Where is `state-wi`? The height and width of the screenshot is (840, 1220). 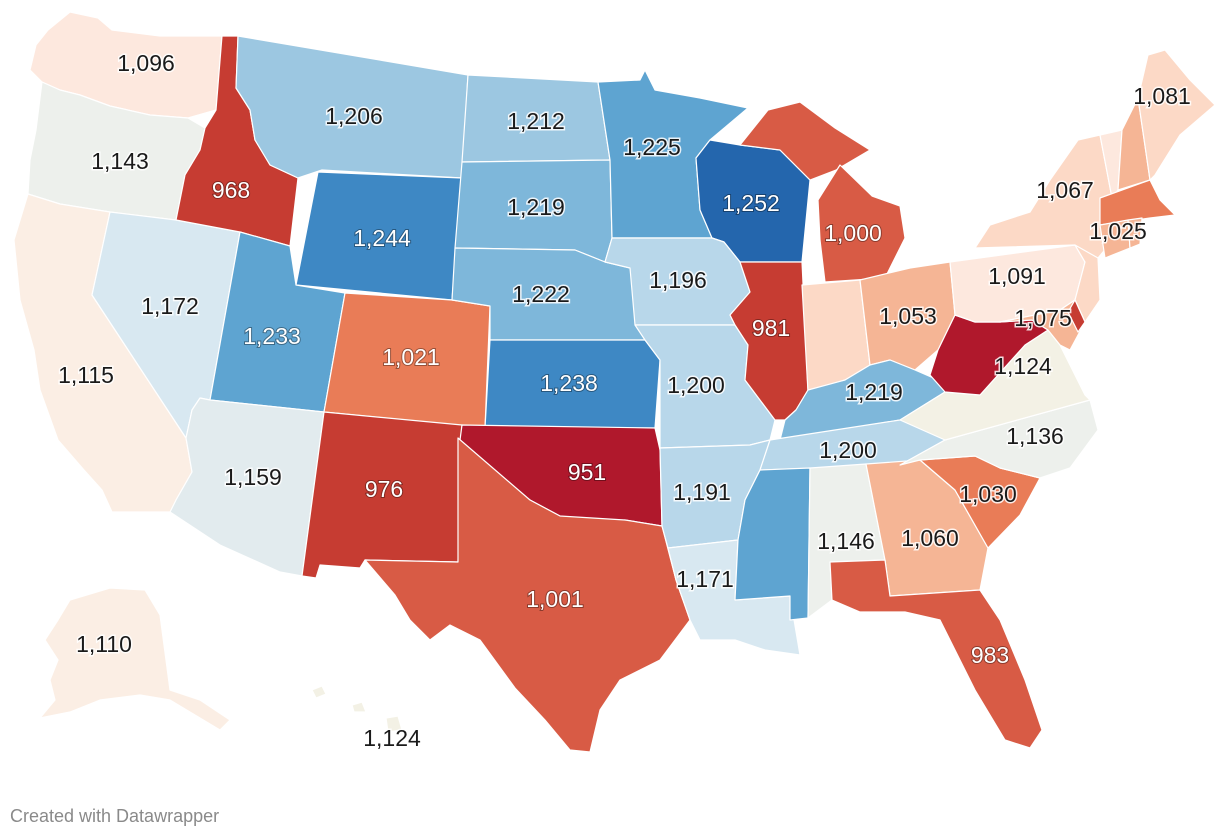 state-wi is located at coordinates (753, 201).